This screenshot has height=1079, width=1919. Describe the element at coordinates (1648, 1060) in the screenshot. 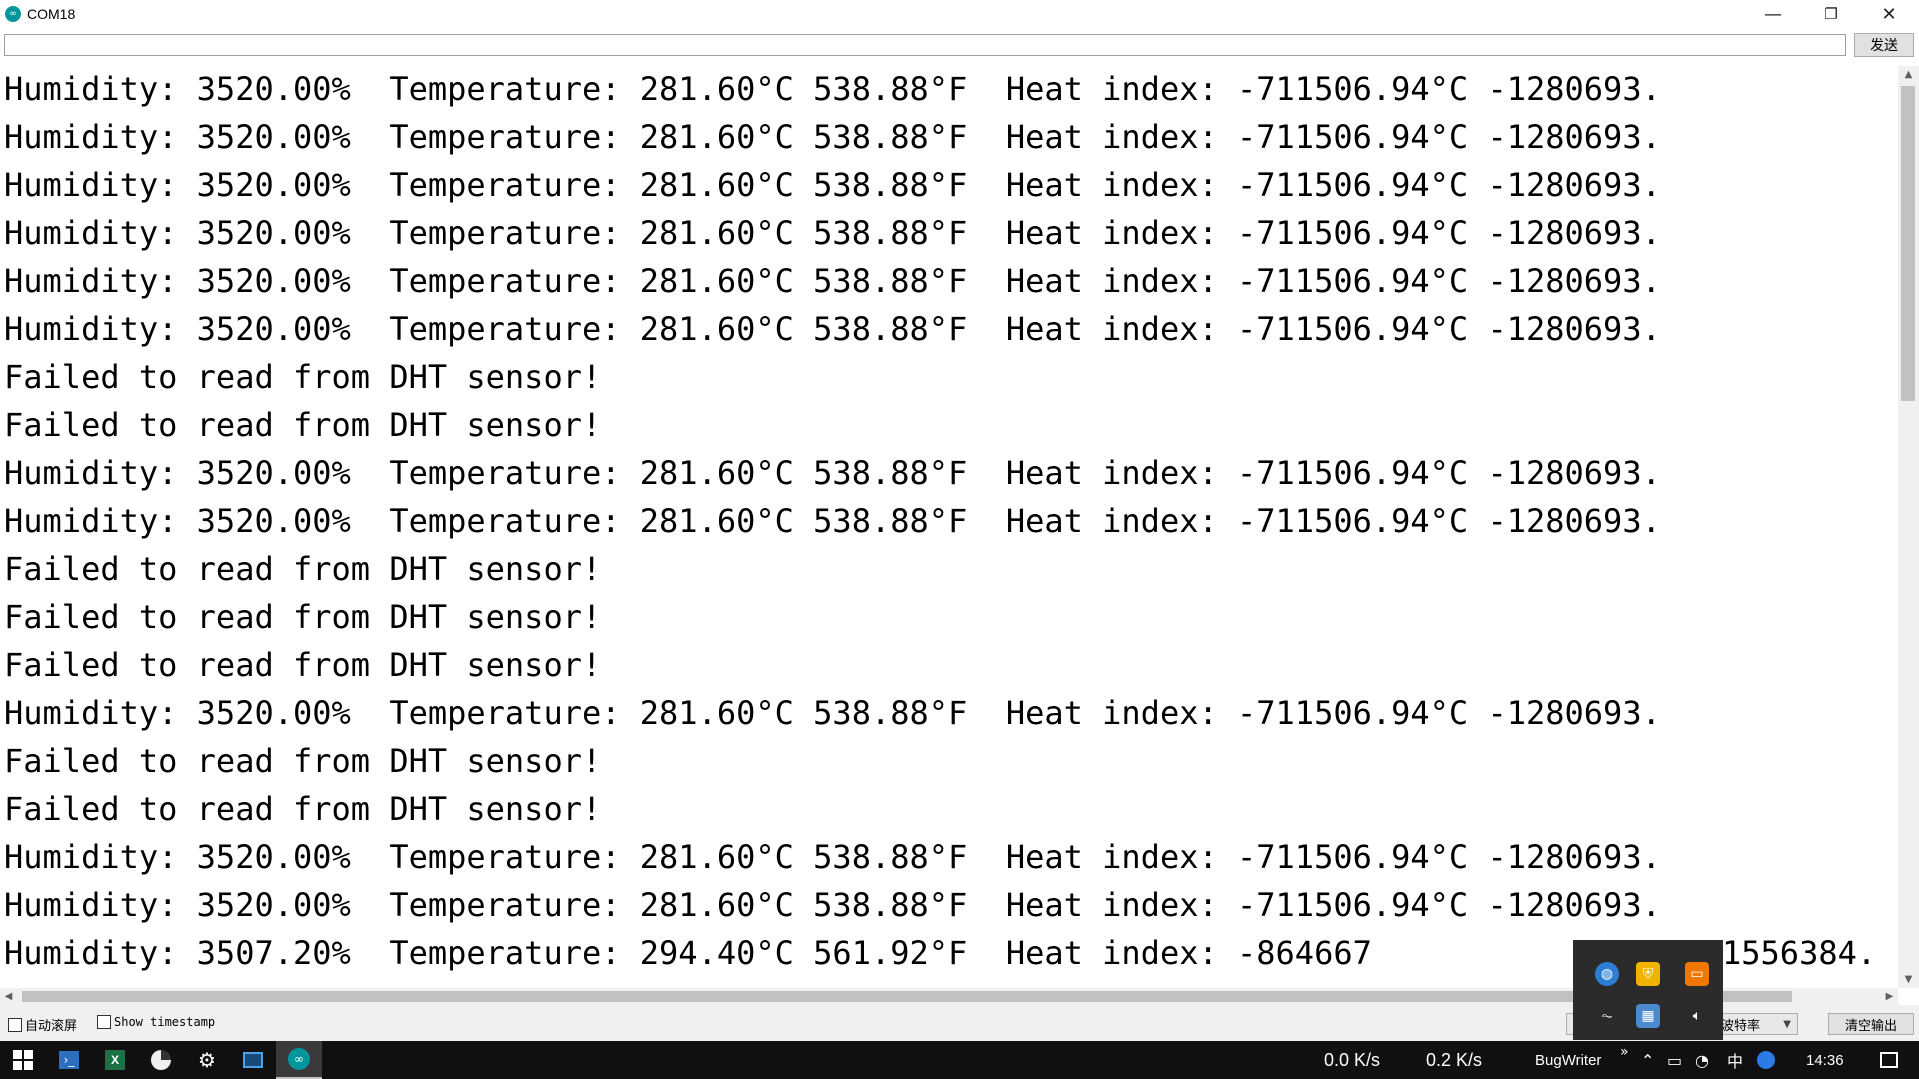

I see `show-hidden-icons-icon: ⌃` at that location.